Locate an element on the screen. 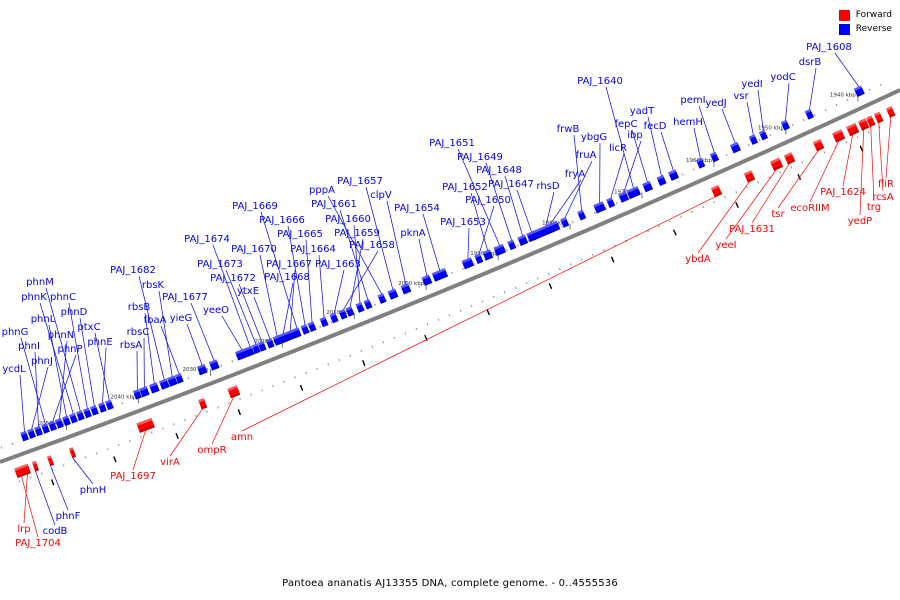 The height and width of the screenshot is (600, 900). gene-label-forward: ecoRIIM is located at coordinates (809, 208).